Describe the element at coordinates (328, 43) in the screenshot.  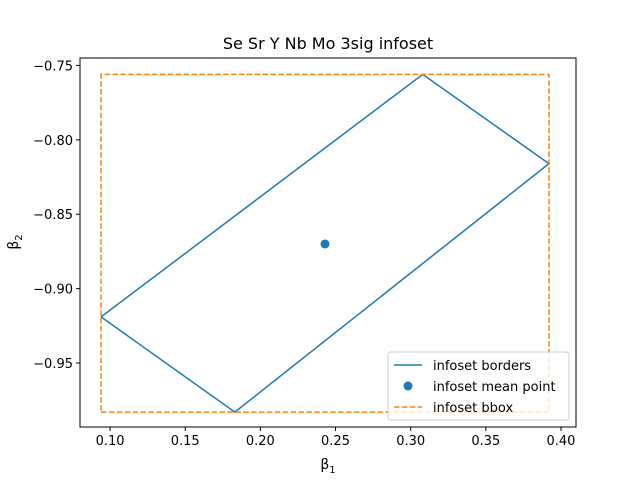
I see `chart-title: Se Sr Y Nb Mo 3sig infoset` at that location.